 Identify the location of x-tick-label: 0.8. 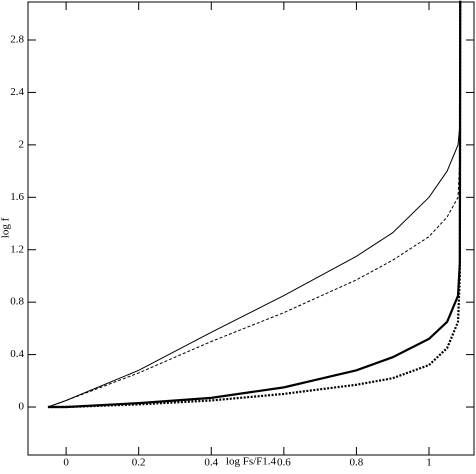
(357, 463).